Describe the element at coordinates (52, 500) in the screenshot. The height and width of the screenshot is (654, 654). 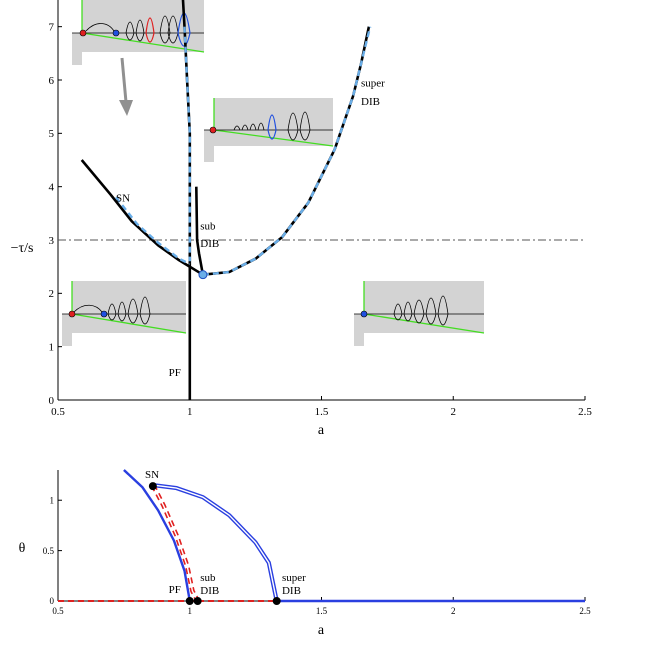
I see `bottom-ytick-label: 1` at that location.